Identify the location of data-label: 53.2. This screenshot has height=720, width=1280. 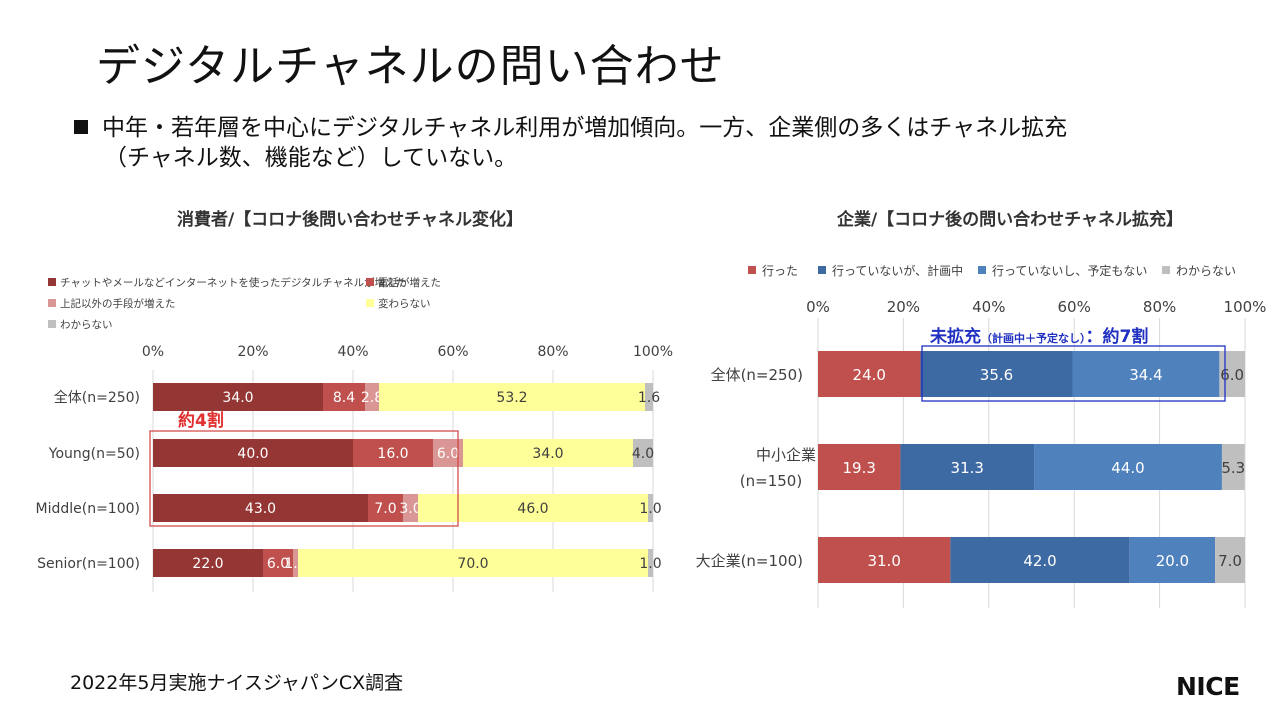
(511, 398).